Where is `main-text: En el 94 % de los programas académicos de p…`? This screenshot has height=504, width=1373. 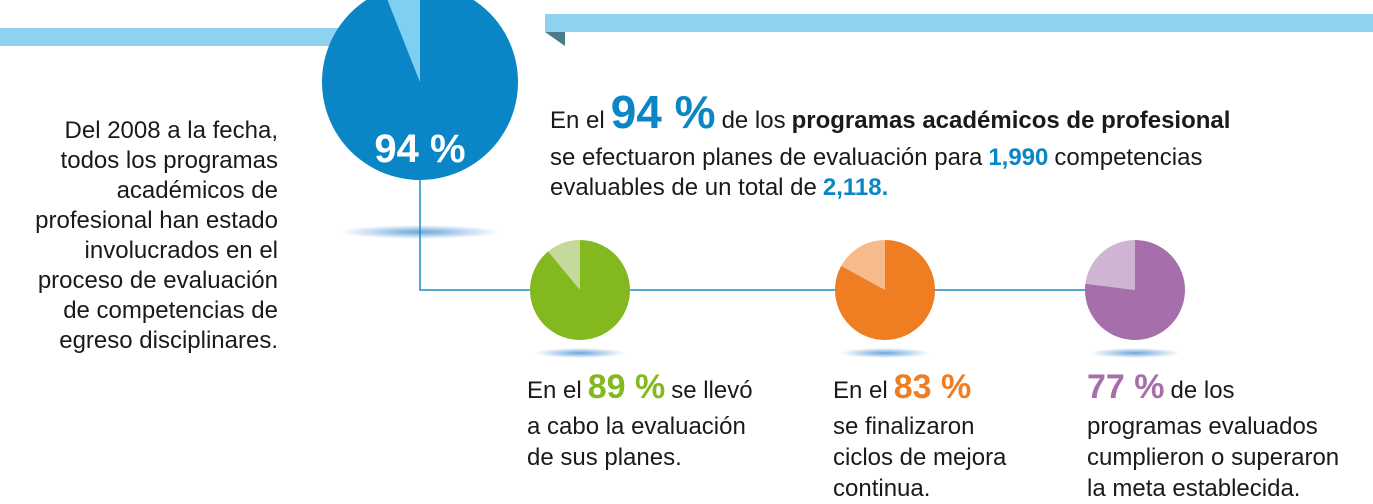 main-text: En el 94 % de los programas académicos de p… is located at coordinates (890, 112).